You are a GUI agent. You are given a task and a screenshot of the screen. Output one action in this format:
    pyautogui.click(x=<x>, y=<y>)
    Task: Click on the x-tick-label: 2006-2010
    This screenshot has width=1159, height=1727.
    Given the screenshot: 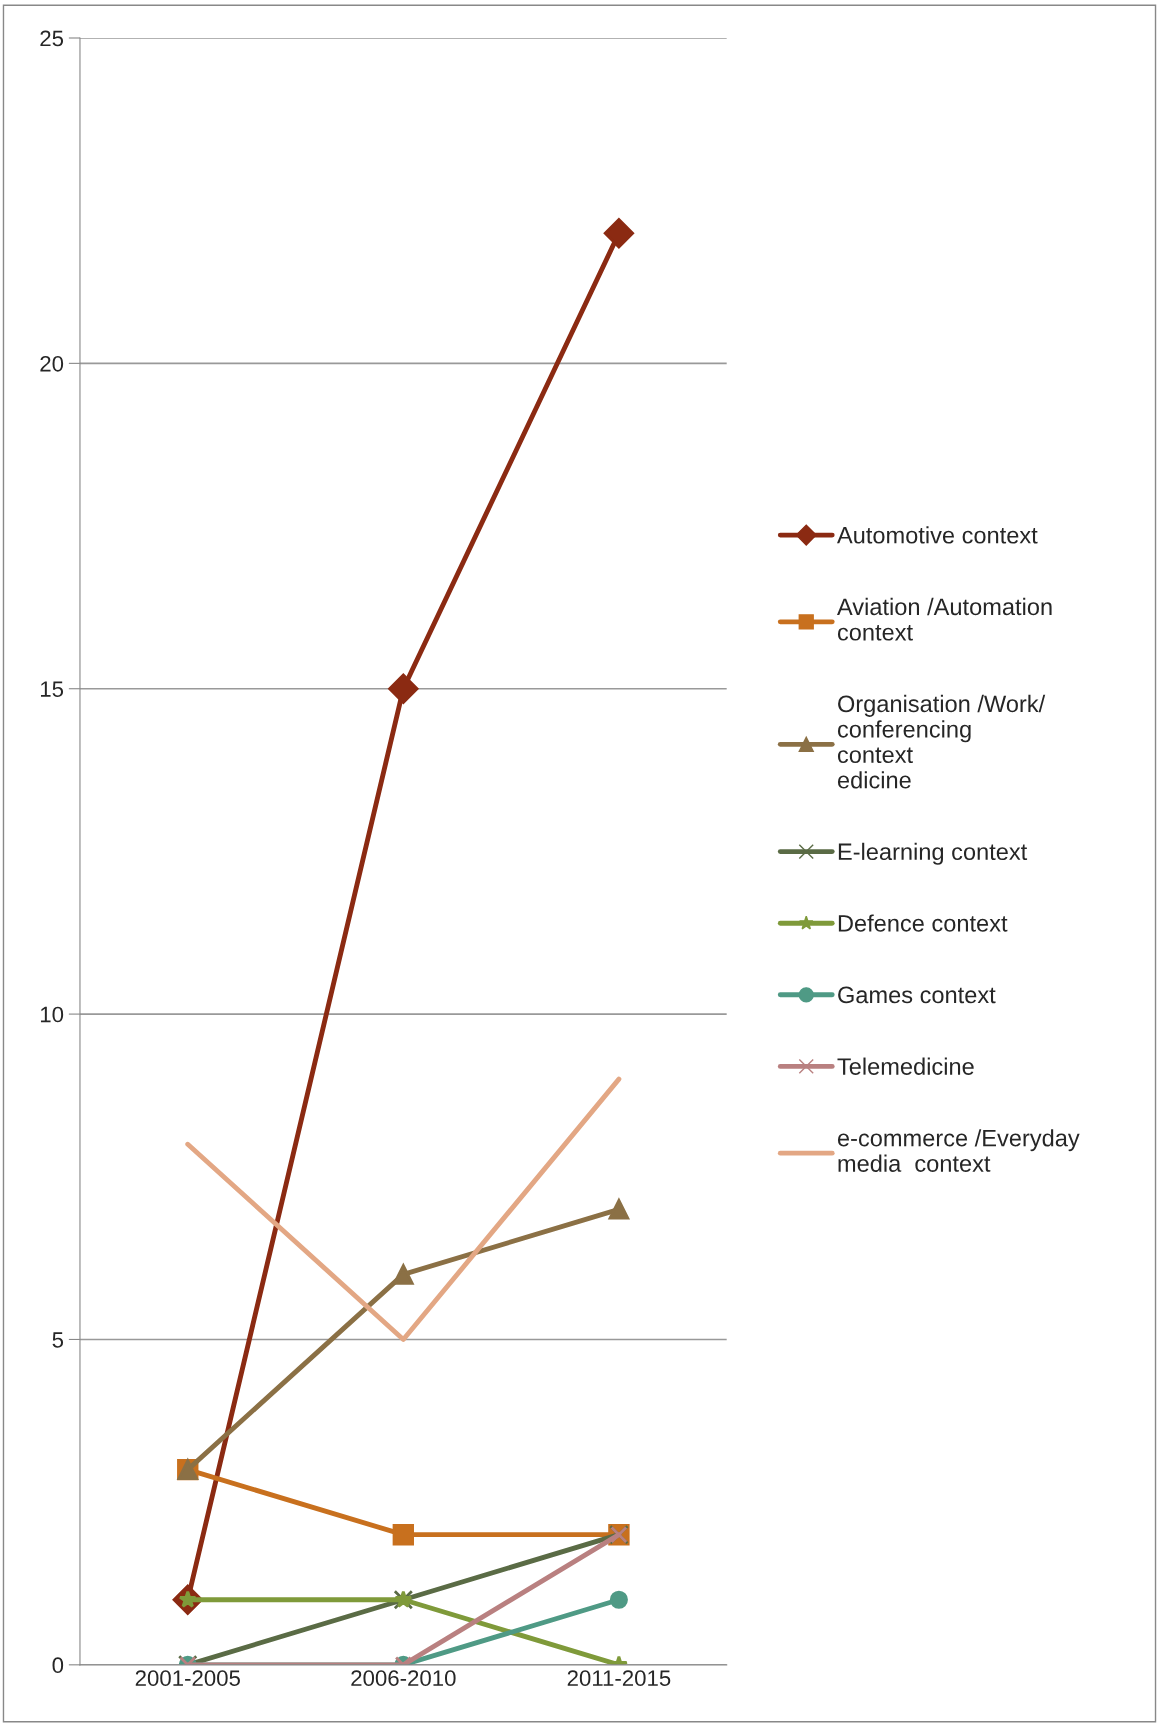 What is the action you would take?
    pyautogui.click(x=403, y=1678)
    